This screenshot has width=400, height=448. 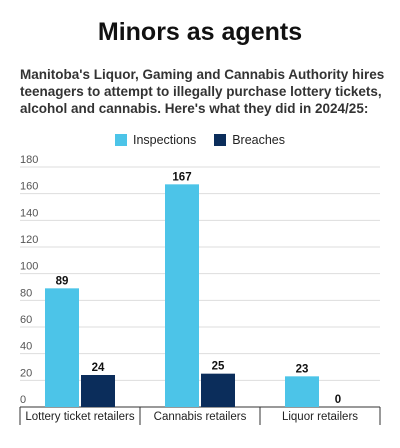 I want to click on y-tick-label-100: 100, so click(x=29, y=267).